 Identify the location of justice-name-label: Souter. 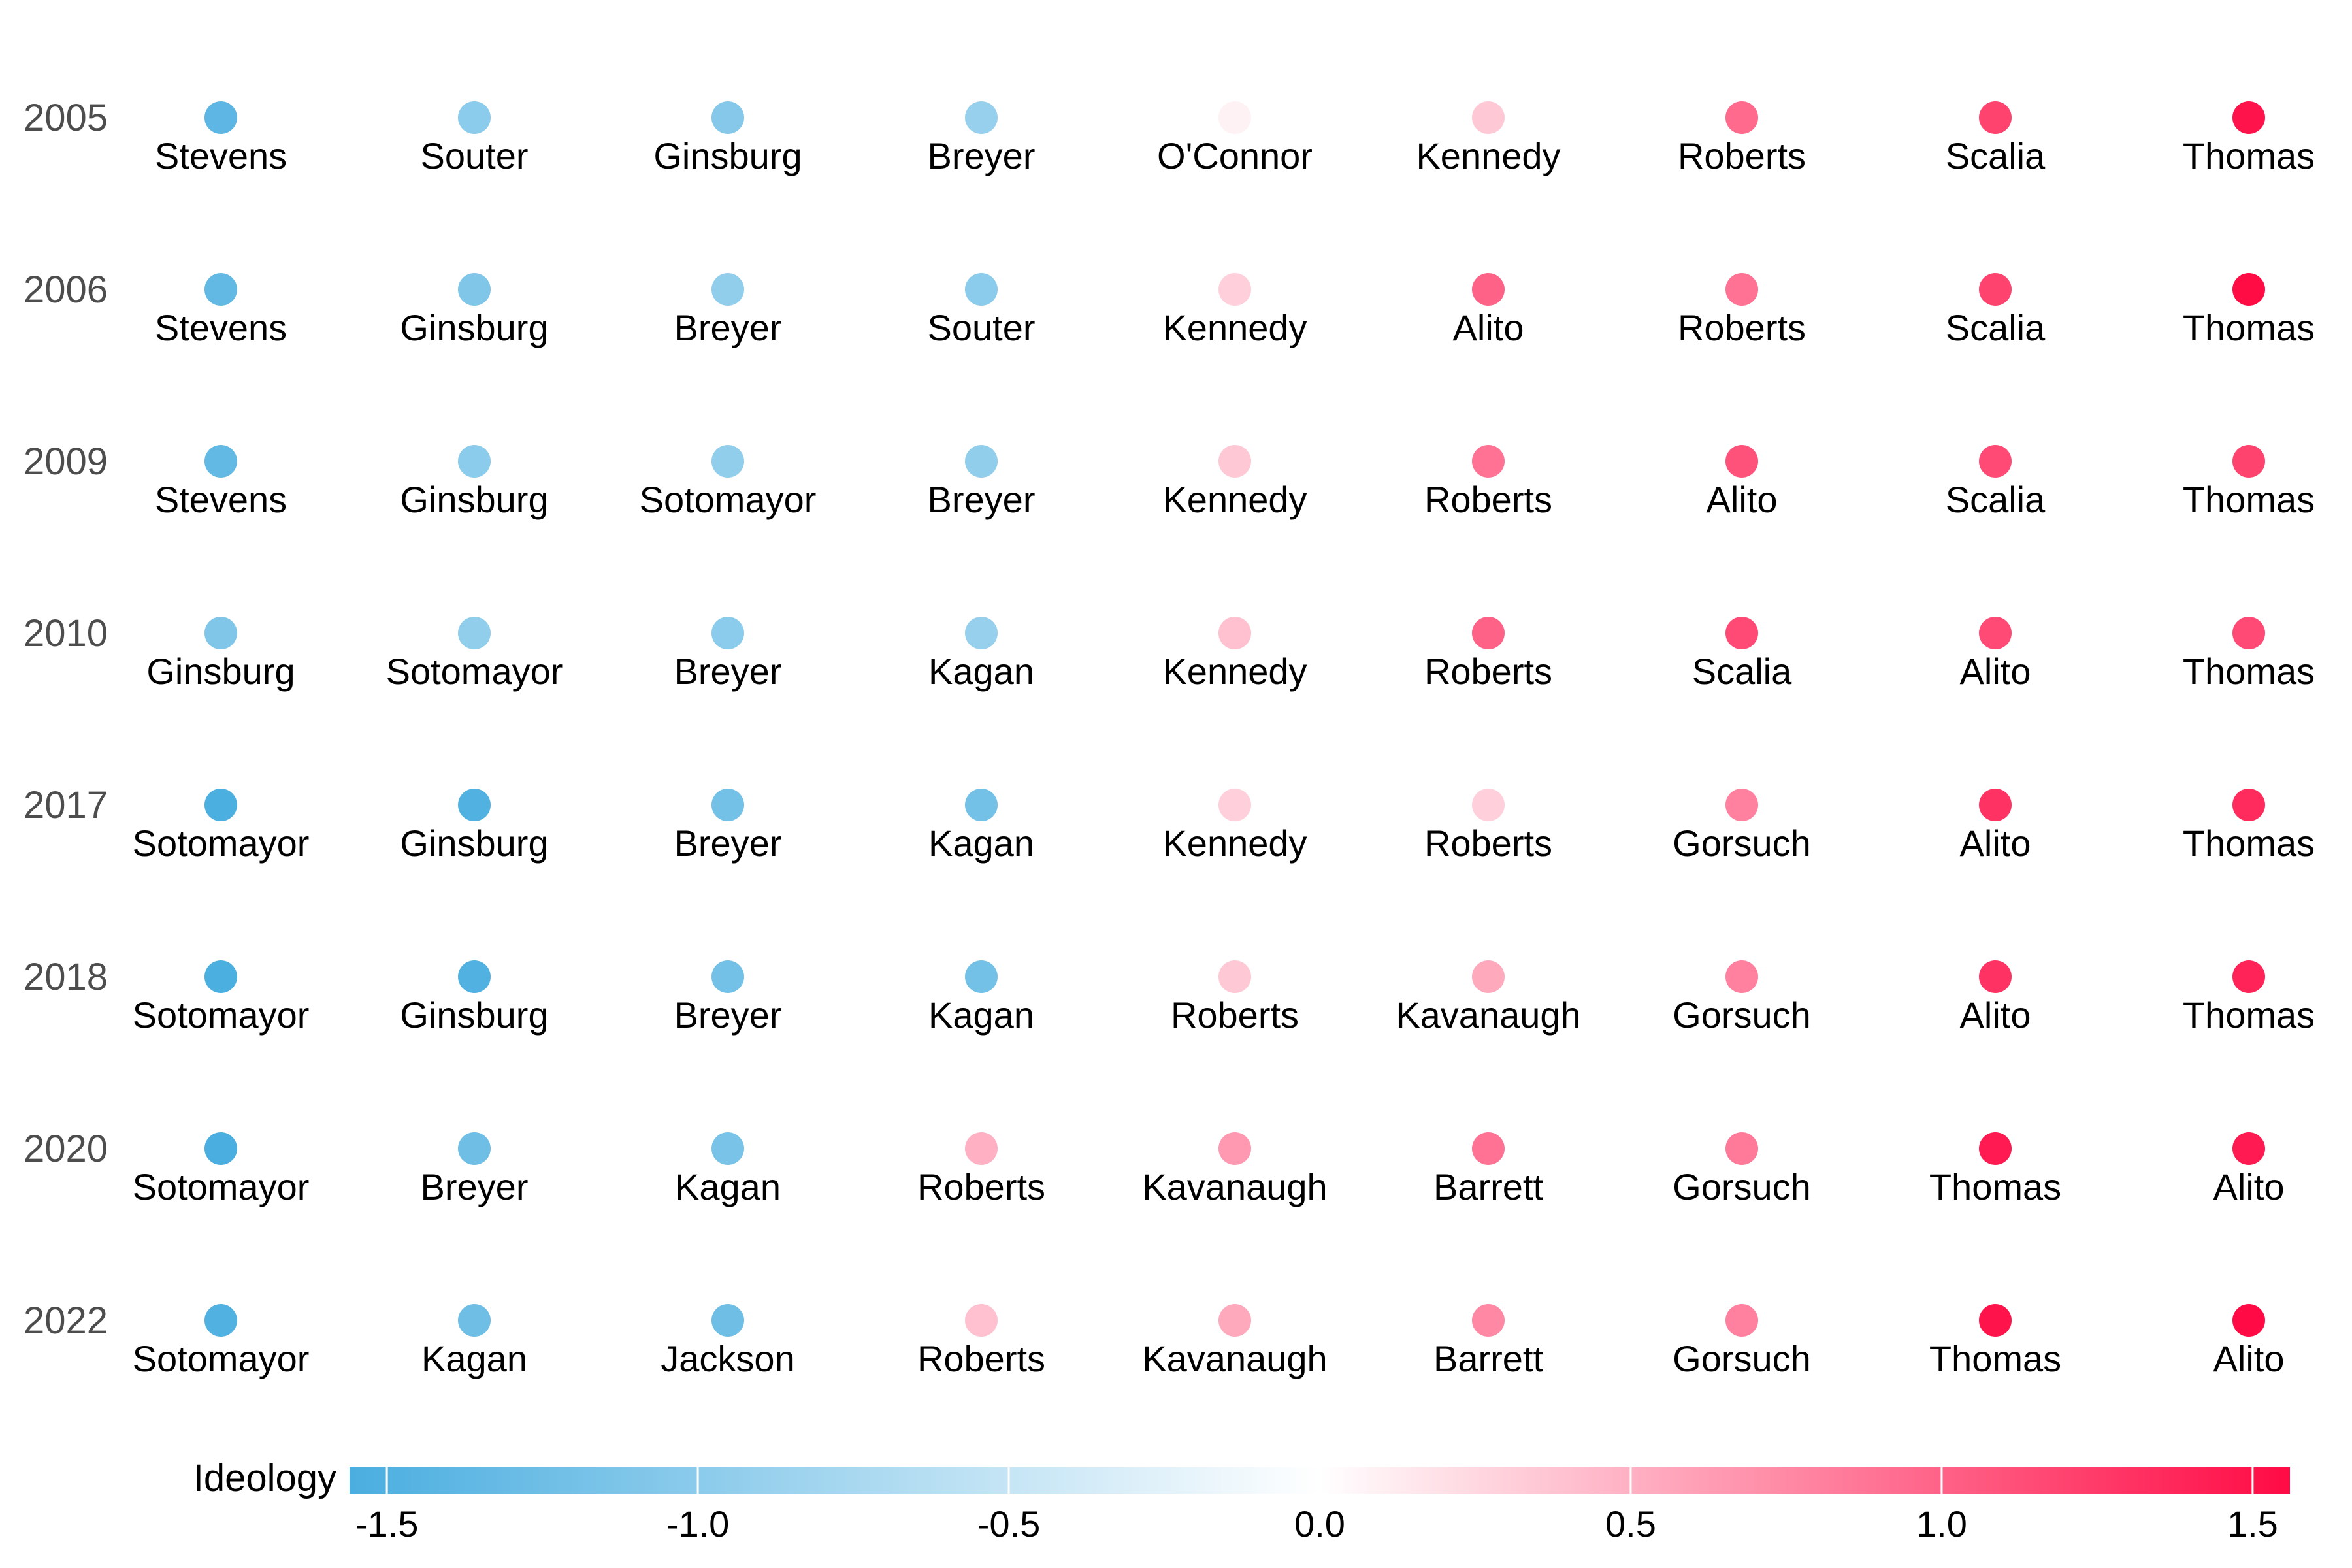
(475, 155).